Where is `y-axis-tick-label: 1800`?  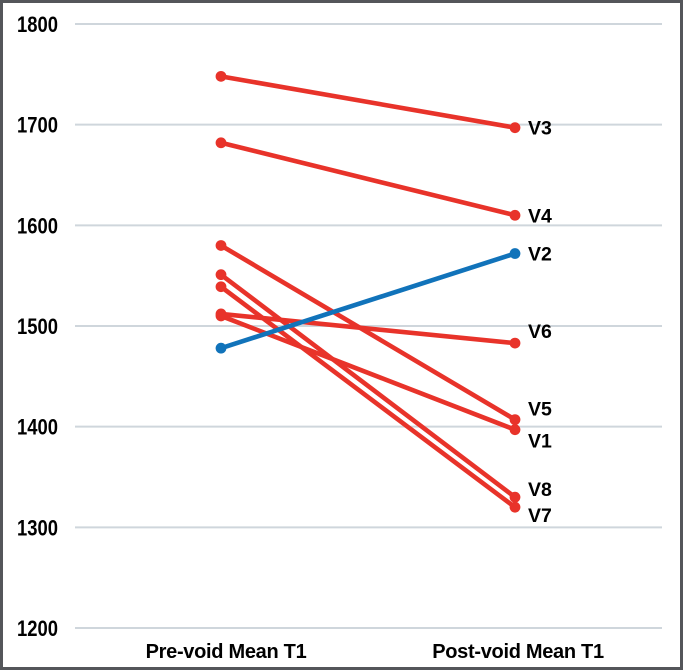
y-axis-tick-label: 1800 is located at coordinates (37, 24).